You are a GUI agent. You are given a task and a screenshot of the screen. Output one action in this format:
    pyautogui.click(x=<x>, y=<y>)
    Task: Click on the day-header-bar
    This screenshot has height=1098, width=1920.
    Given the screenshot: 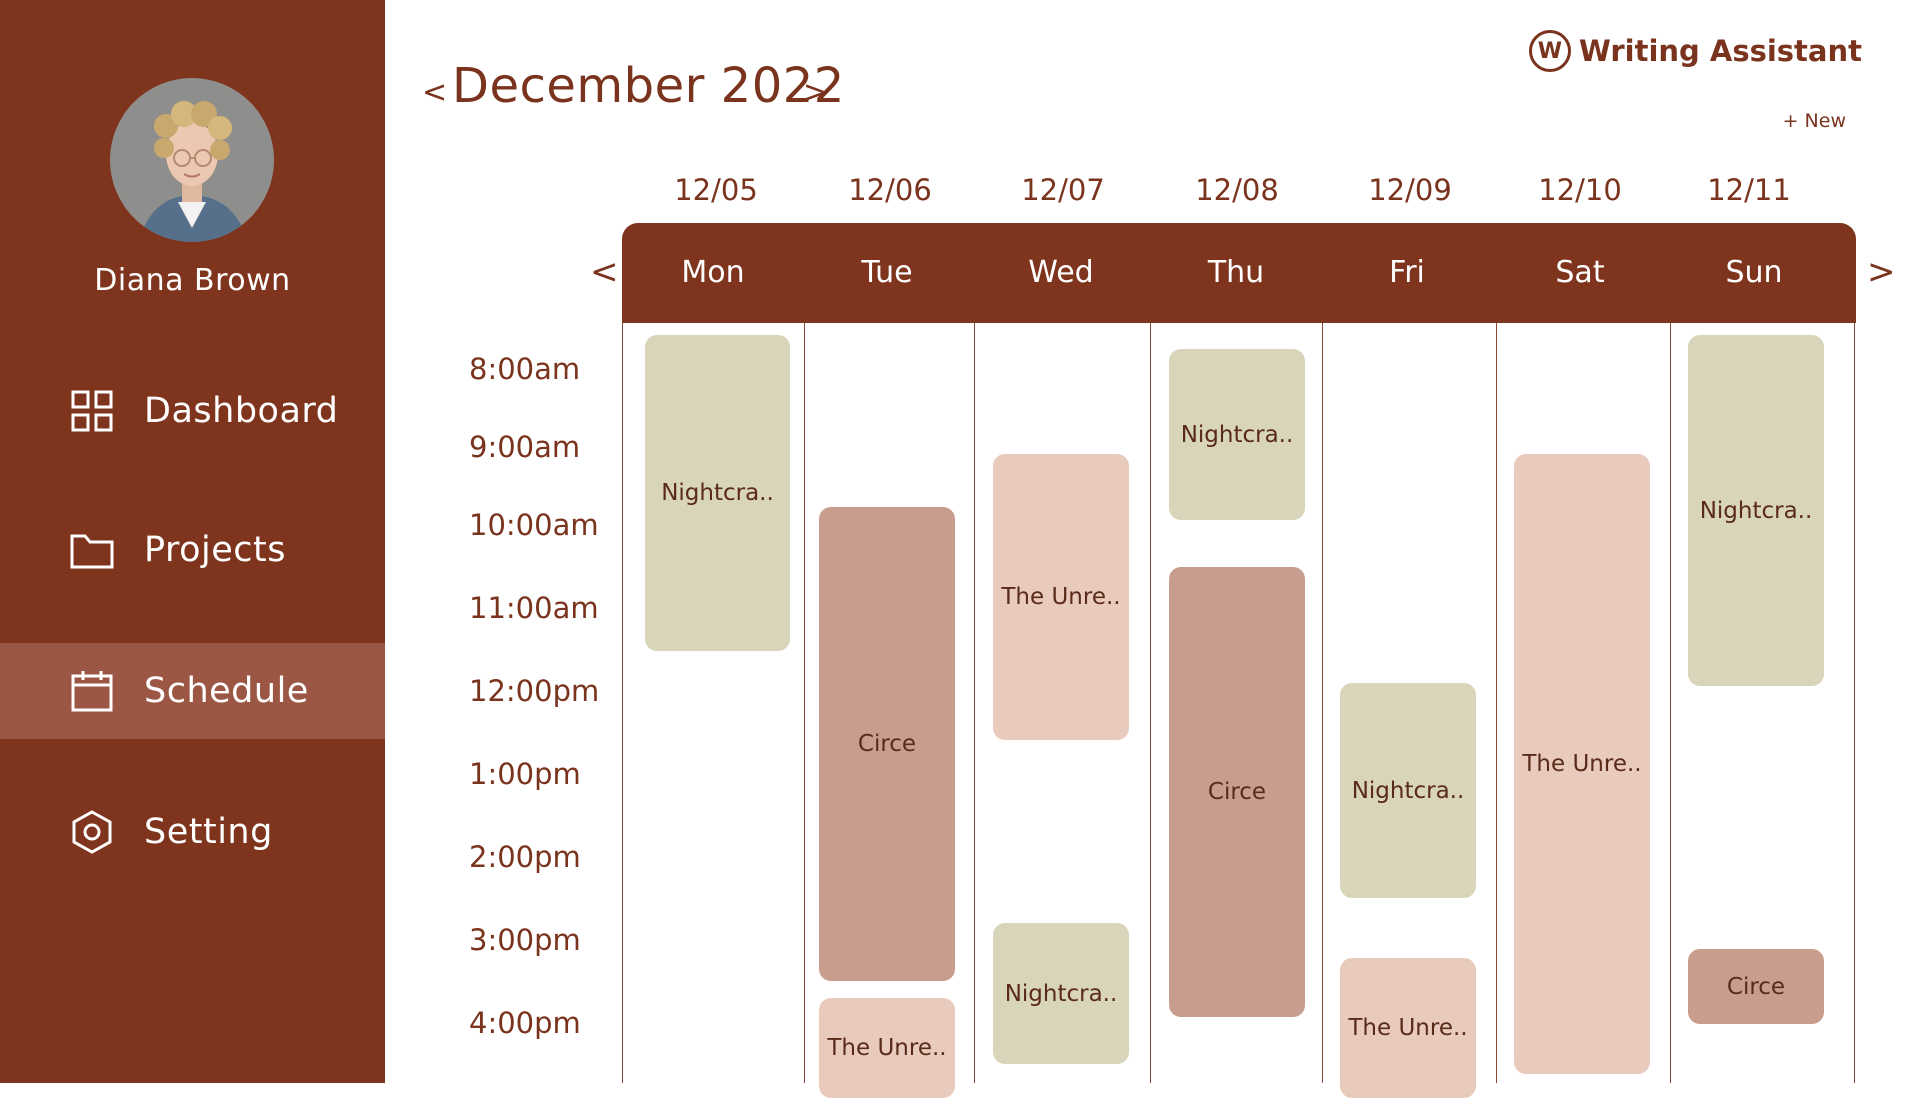 What is the action you would take?
    pyautogui.click(x=1239, y=273)
    